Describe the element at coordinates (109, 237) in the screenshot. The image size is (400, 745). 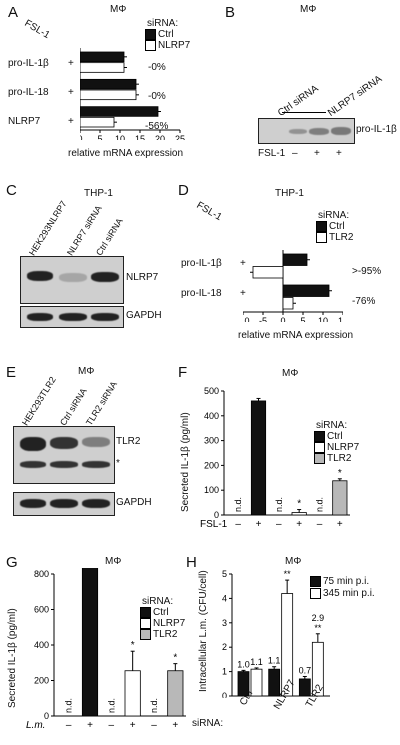
I see `panel-c-lane-2: Ctrl siRNA` at that location.